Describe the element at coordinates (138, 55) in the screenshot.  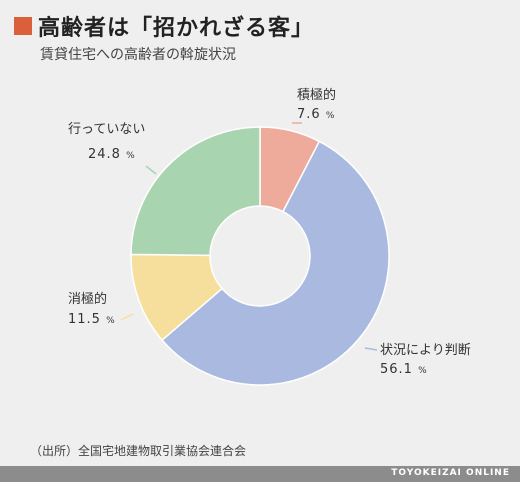
I see `chart-subtitle: 賃貸住宅への高齢者の斡旋状況` at that location.